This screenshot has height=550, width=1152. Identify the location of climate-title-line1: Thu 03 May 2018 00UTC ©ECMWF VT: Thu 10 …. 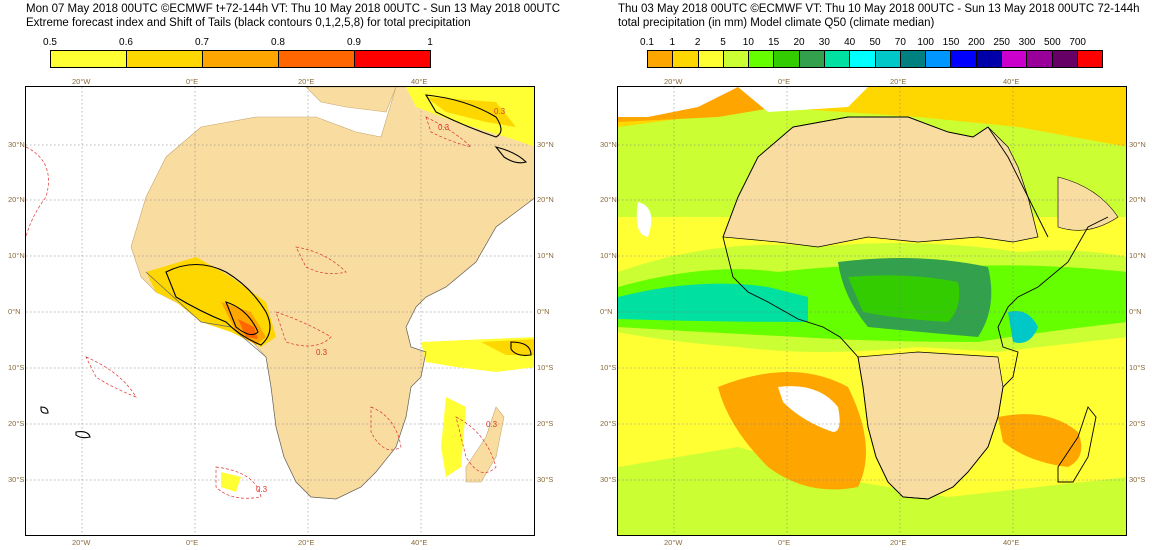
(879, 9).